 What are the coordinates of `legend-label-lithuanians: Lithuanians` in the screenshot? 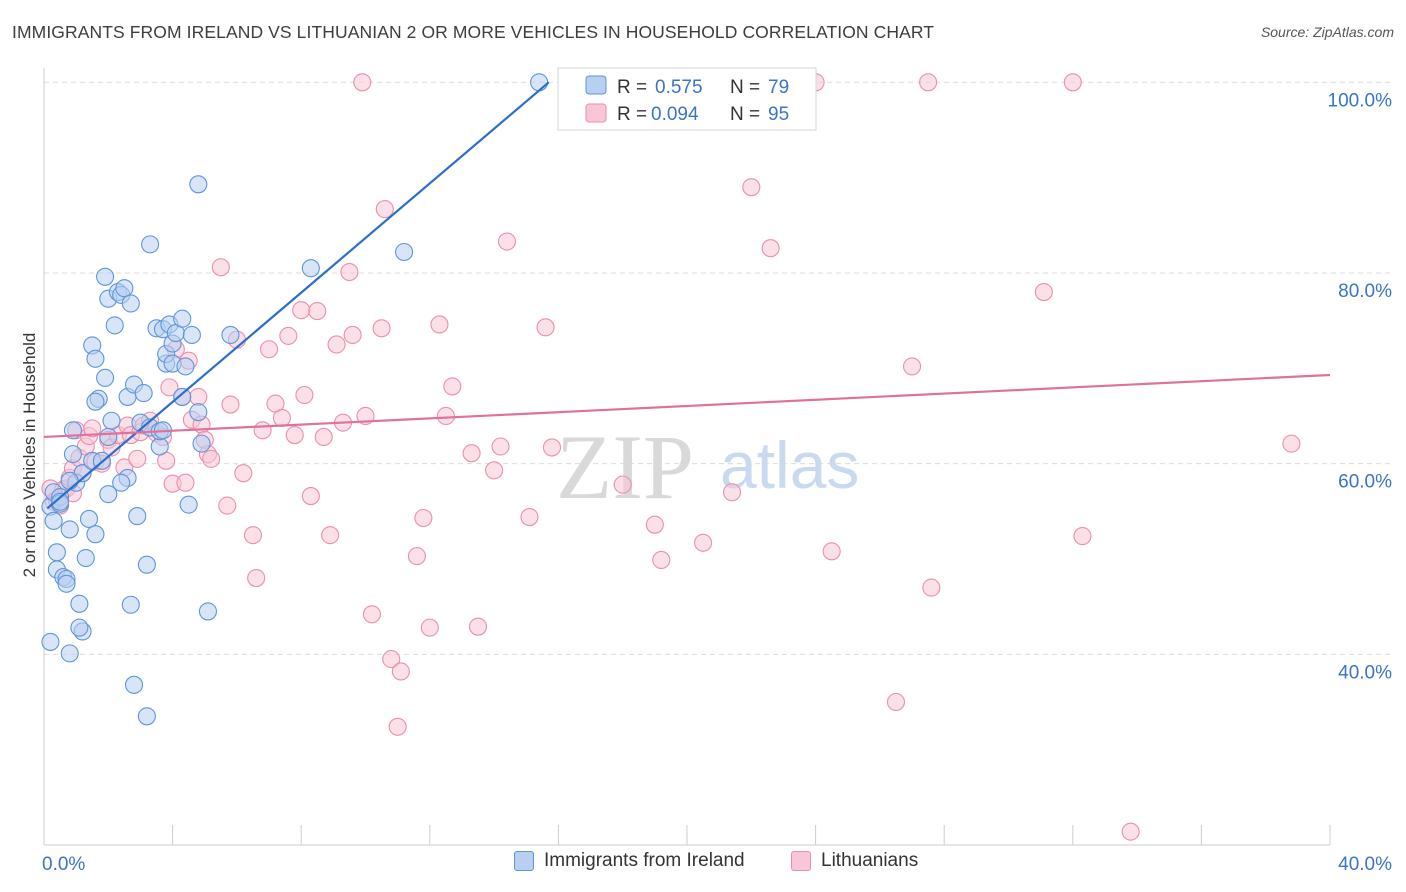 It's located at (870, 860).